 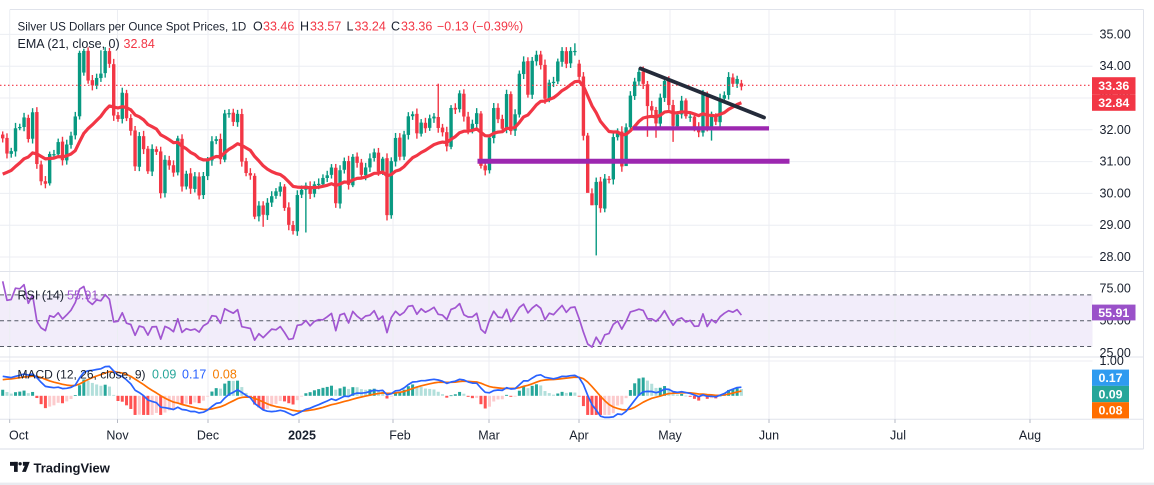 What do you see at coordinates (302, 436) in the screenshot?
I see `svg-text: 2025` at bounding box center [302, 436].